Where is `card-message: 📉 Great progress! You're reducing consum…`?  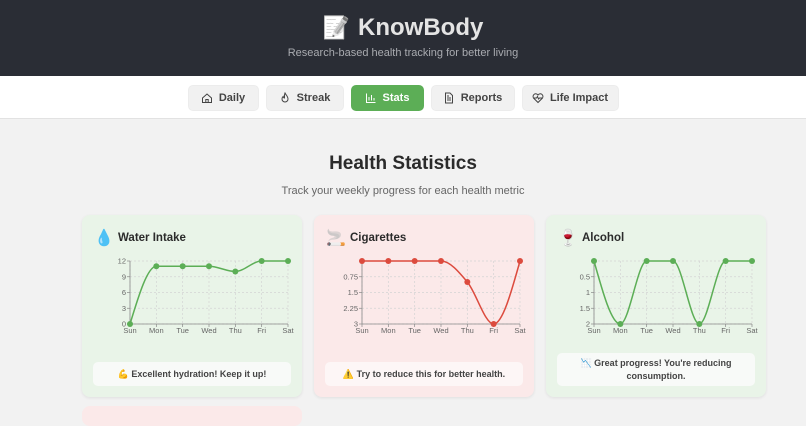
card-message: 📉 Great progress! You're reducing consum… is located at coordinates (656, 369).